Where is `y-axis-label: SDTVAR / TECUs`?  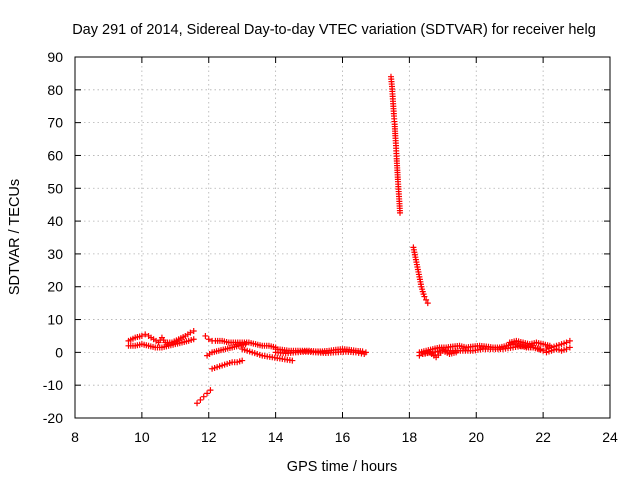 y-axis-label: SDTVAR / TECUs is located at coordinates (15, 237).